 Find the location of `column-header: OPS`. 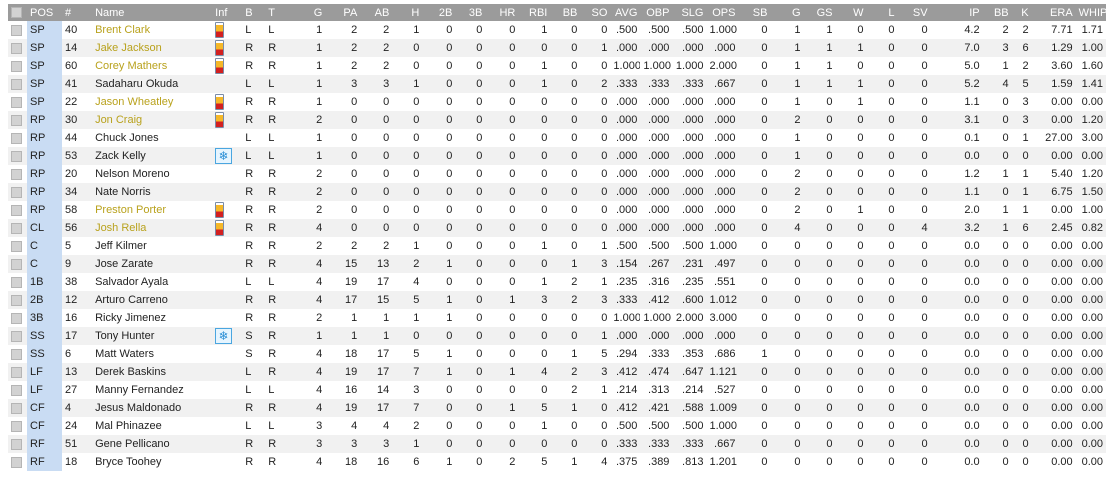

column-header: OPS is located at coordinates (722, 12).